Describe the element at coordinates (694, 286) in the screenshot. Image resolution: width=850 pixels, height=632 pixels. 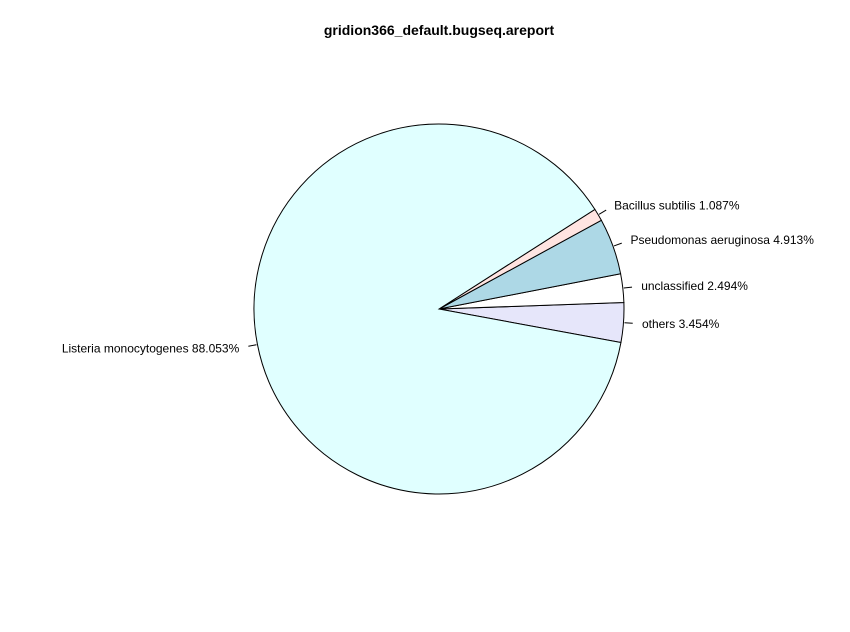
I see `slice-label-unclassified: unclassified 2.494%` at that location.